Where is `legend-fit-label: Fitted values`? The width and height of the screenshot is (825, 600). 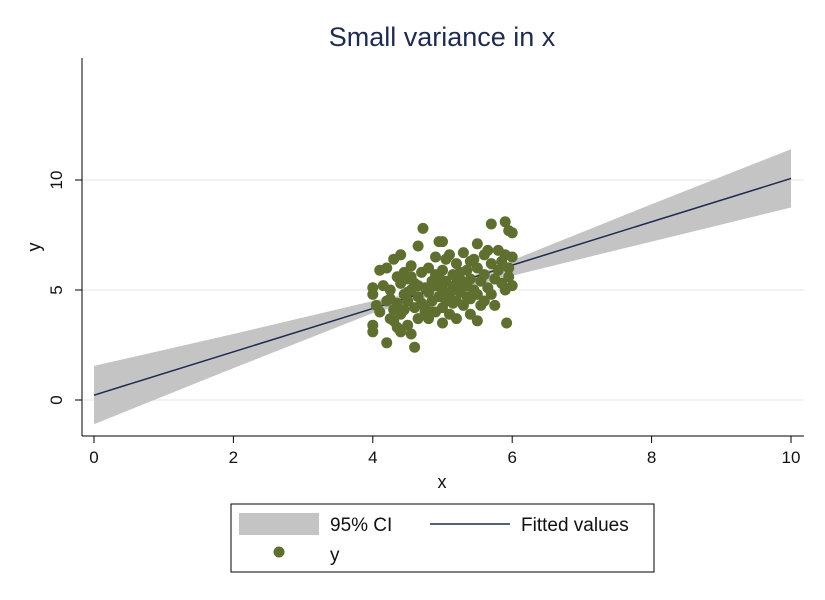 legend-fit-label: Fitted values is located at coordinates (575, 525).